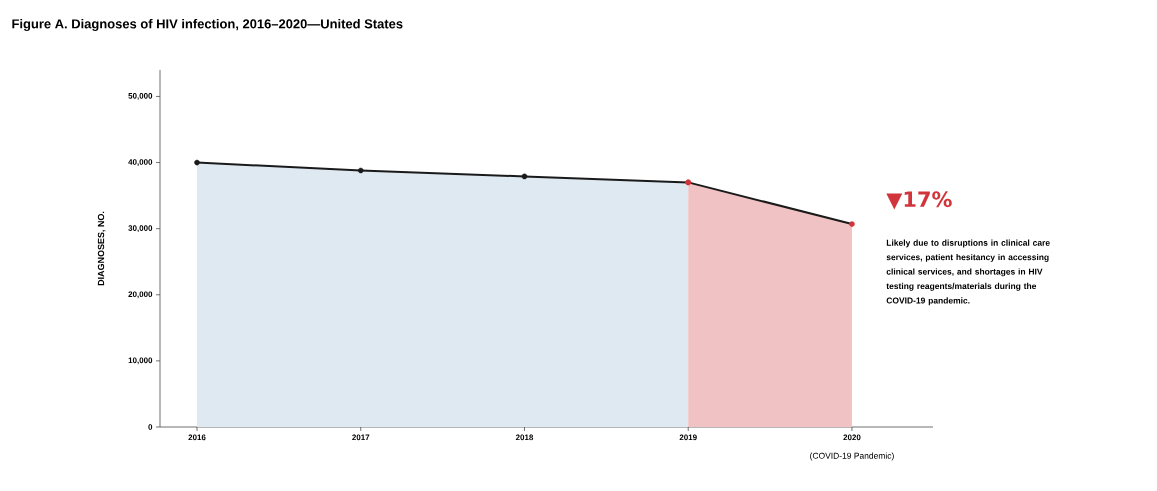 The width and height of the screenshot is (1157, 491). What do you see at coordinates (852, 456) in the screenshot?
I see `text: (COVID-19 Pandemic)` at bounding box center [852, 456].